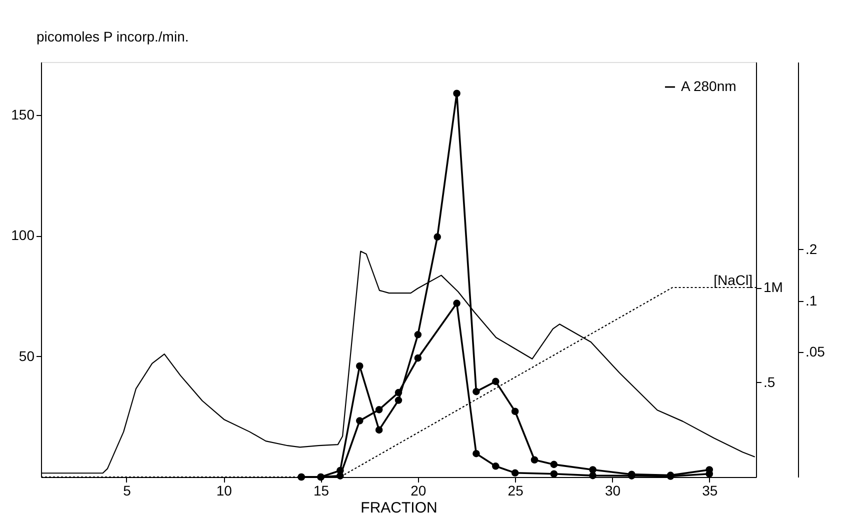 This screenshot has height=513, width=865. What do you see at coordinates (321, 490) in the screenshot?
I see `x-tick-label: 15` at bounding box center [321, 490].